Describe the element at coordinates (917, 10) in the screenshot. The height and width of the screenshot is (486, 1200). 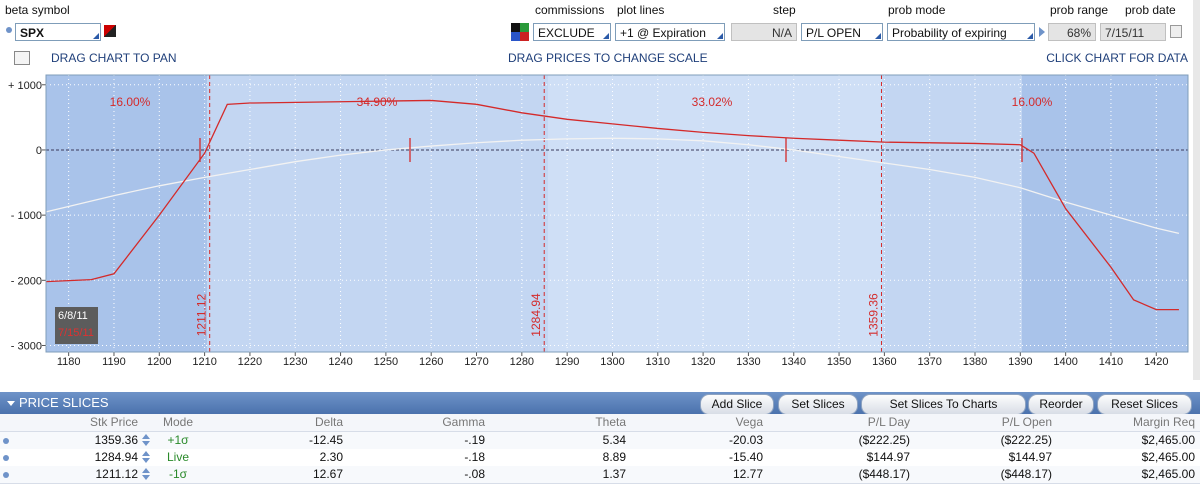
I see `label: prob mode` at that location.